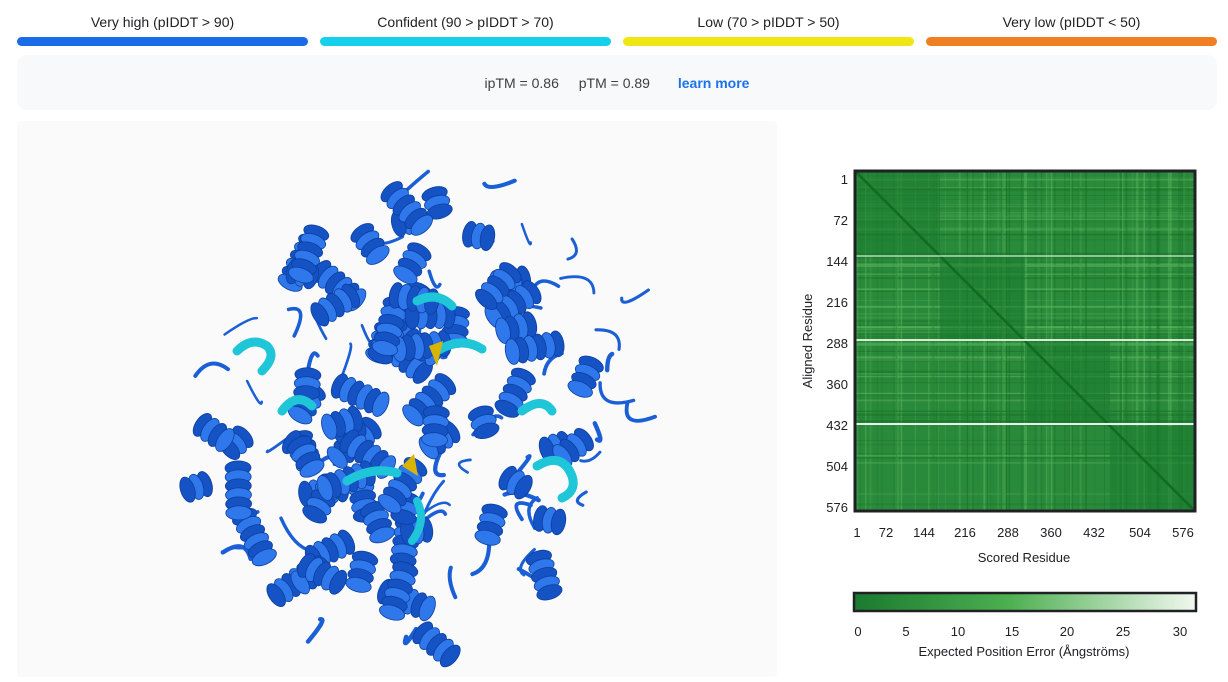 The image size is (1228, 682). What do you see at coordinates (886, 532) in the screenshot?
I see `x-tick: 72` at bounding box center [886, 532].